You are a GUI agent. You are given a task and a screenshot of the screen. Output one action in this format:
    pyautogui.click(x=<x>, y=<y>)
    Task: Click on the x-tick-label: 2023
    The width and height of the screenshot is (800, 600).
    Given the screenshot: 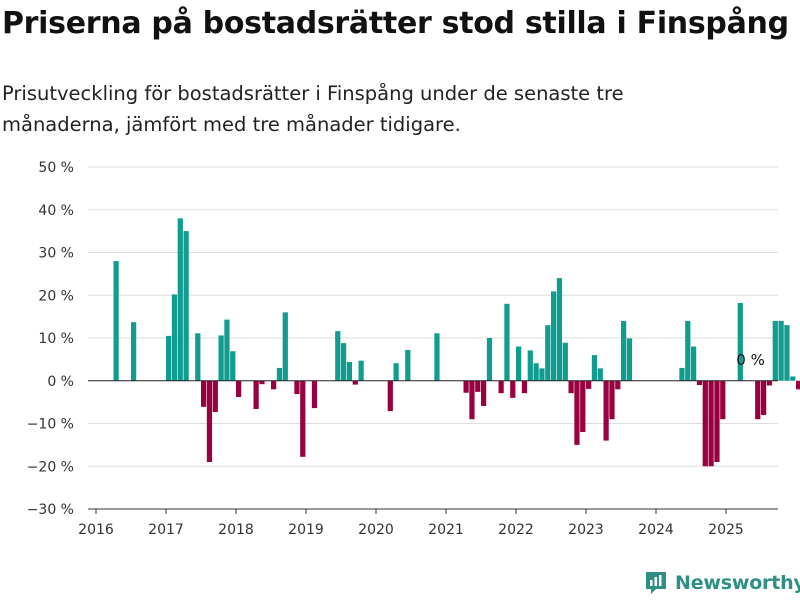 What is the action you would take?
    pyautogui.click(x=586, y=530)
    